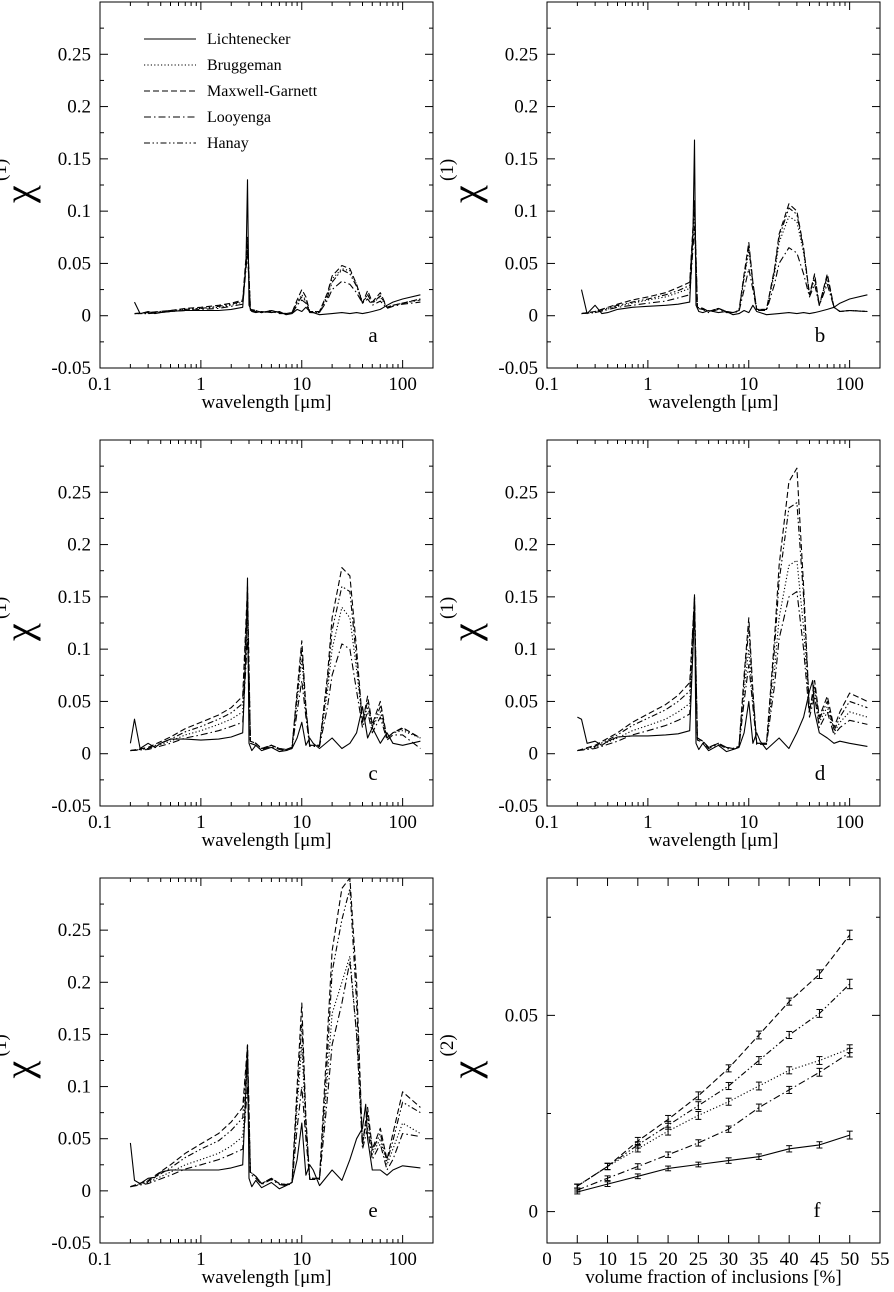 Image resolution: width=894 pixels, height=1292 pixels. Describe the element at coordinates (239, 117) in the screenshot. I see `legend-label: Looyenga` at that location.